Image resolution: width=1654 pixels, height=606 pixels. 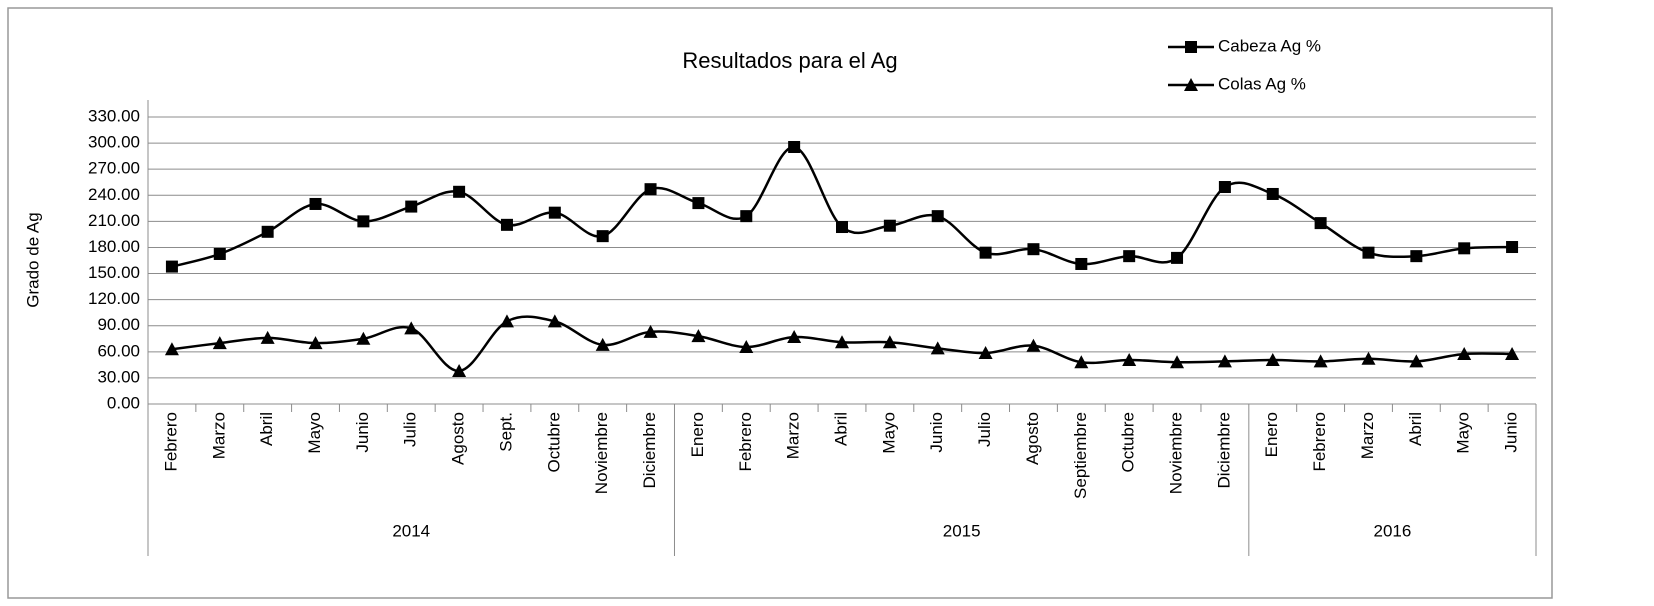 What do you see at coordinates (114, 194) in the screenshot?
I see `y-tick-label: 240.00` at bounding box center [114, 194].